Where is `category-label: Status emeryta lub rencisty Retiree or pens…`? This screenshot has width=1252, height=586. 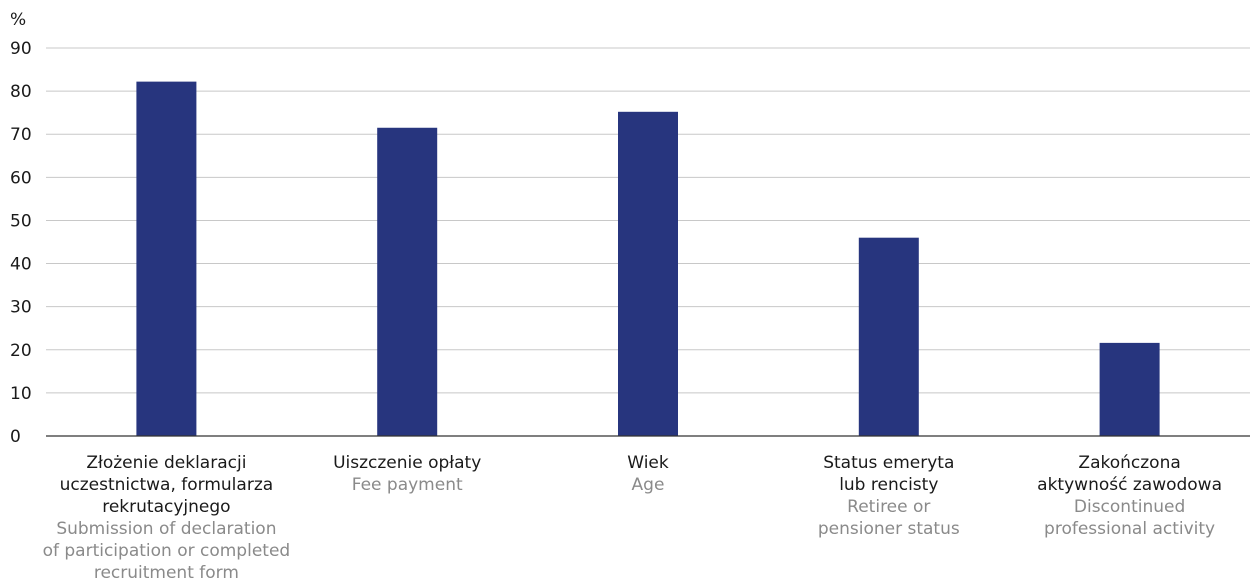
category-label: Status emeryta lub rencisty Retiree or pens… is located at coordinates (889, 496).